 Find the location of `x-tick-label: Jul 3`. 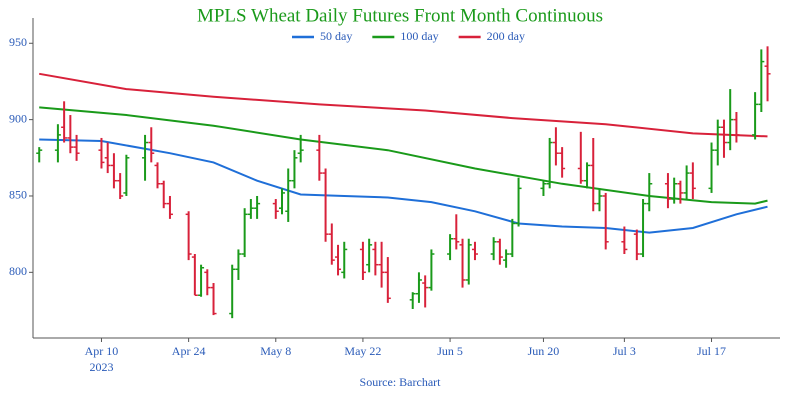

x-tick-label: Jul 3 is located at coordinates (624, 351).